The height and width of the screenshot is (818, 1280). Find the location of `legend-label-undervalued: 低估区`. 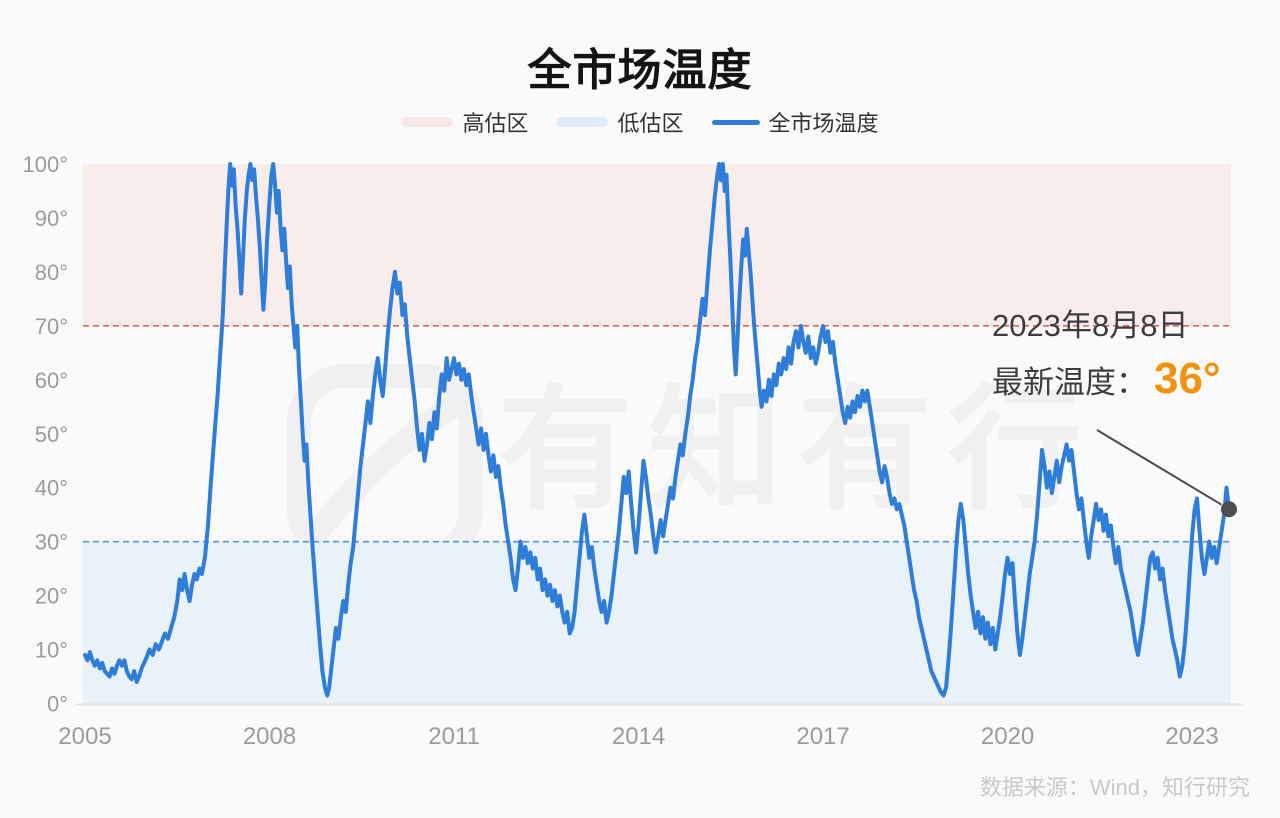

legend-label-undervalued: 低估区 is located at coordinates (650, 123).